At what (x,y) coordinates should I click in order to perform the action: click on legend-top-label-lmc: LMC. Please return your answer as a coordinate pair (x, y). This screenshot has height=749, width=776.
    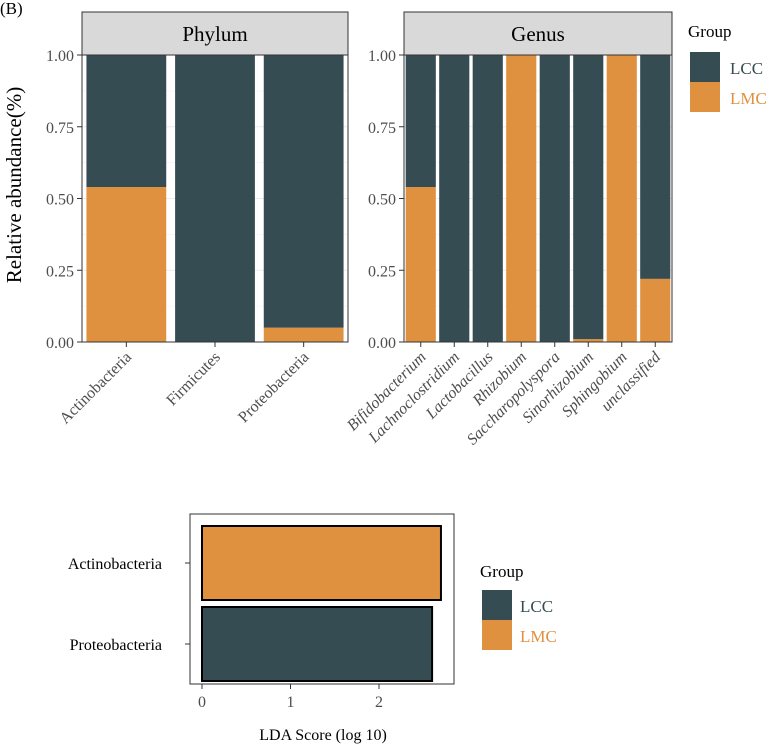
    Looking at the image, I should click on (748, 98).